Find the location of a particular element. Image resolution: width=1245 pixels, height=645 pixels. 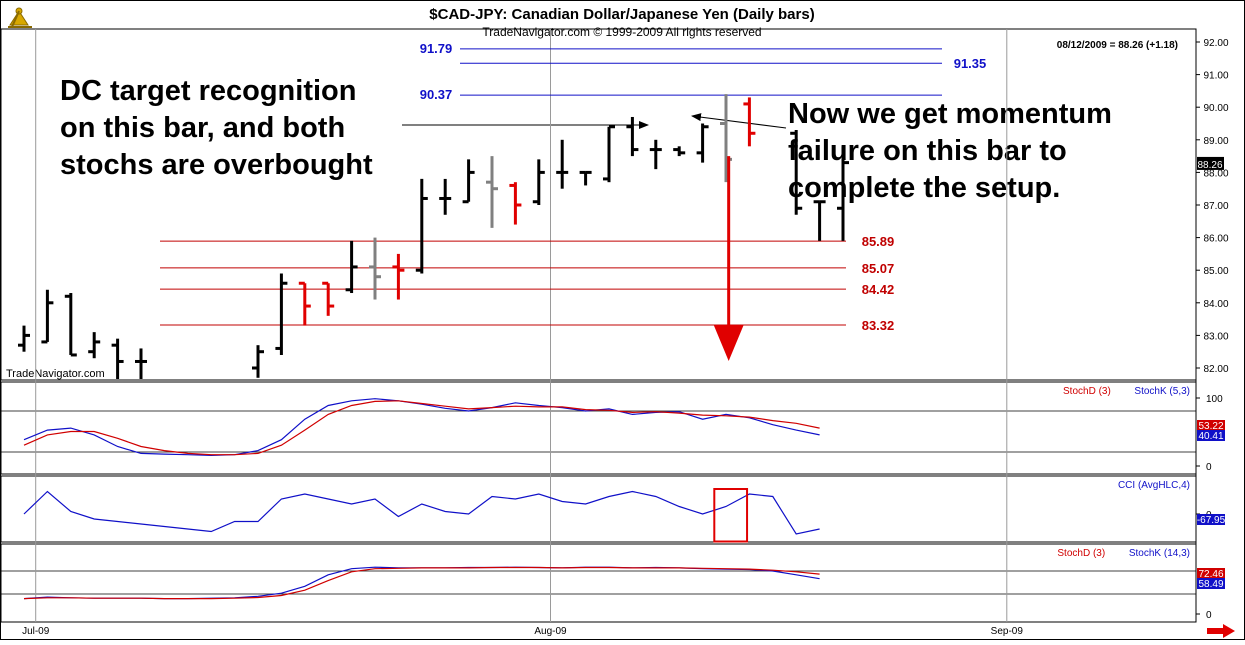

last-value-readout: 08/12/2009 = 88.26 (+1.18) is located at coordinates (1117, 45).